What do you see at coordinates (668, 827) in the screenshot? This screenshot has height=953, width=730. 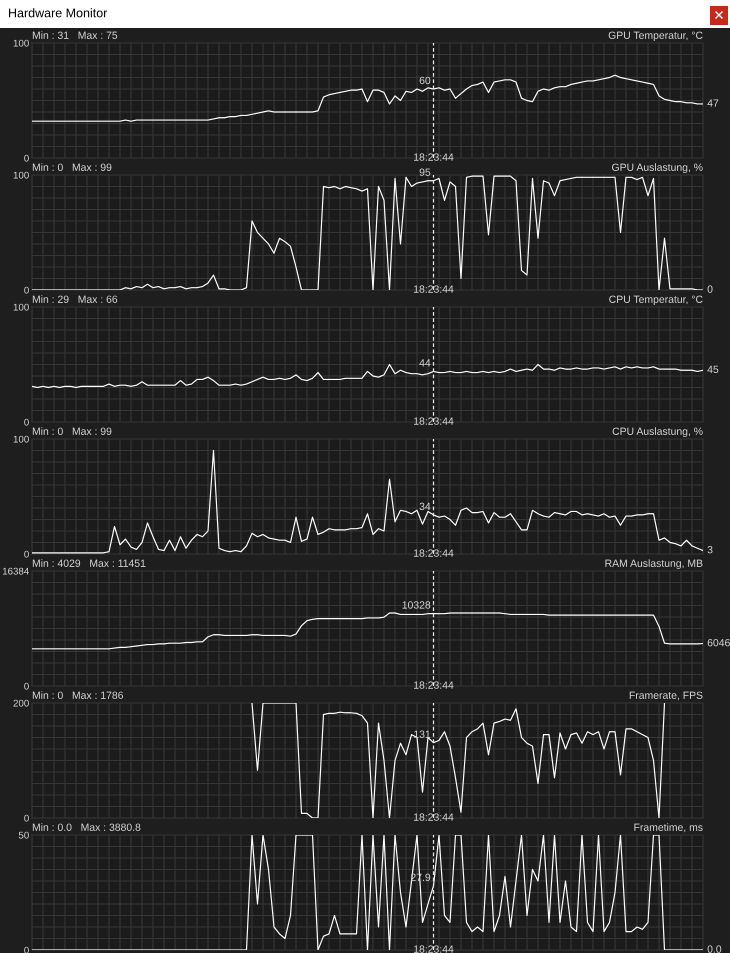 I see `chart-title: Frametime, ms` at bounding box center [668, 827].